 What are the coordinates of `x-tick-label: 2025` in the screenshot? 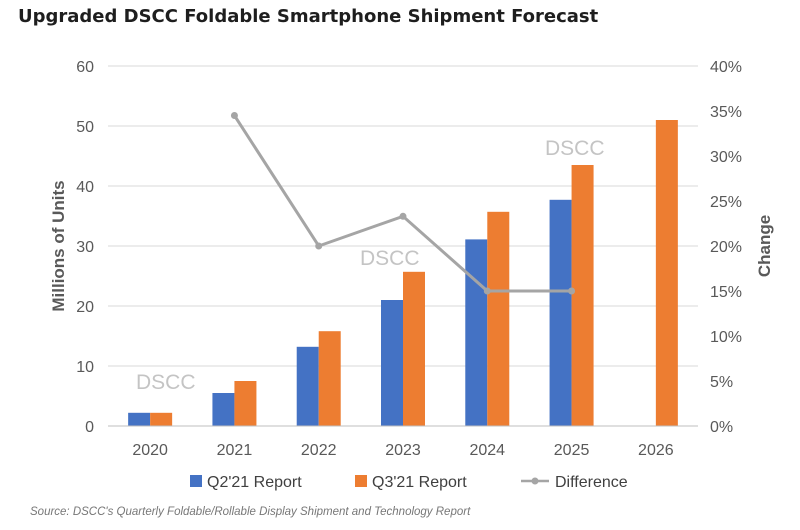 It's located at (572, 450).